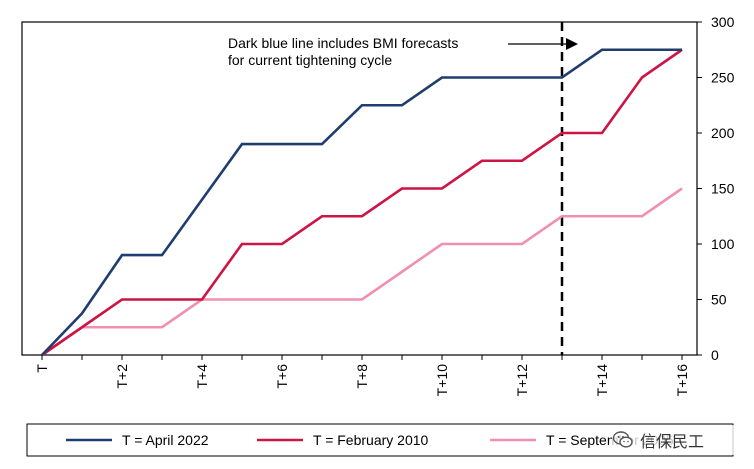  I want to click on x-tick-label: T+16, so click(682, 380).